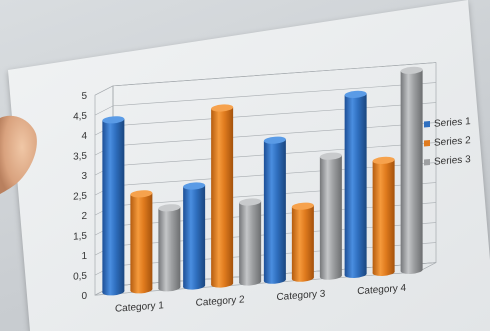 The width and height of the screenshot is (490, 331). Describe the element at coordinates (80, 237) in the screenshot. I see `y-tick-label: 1,5` at that location.